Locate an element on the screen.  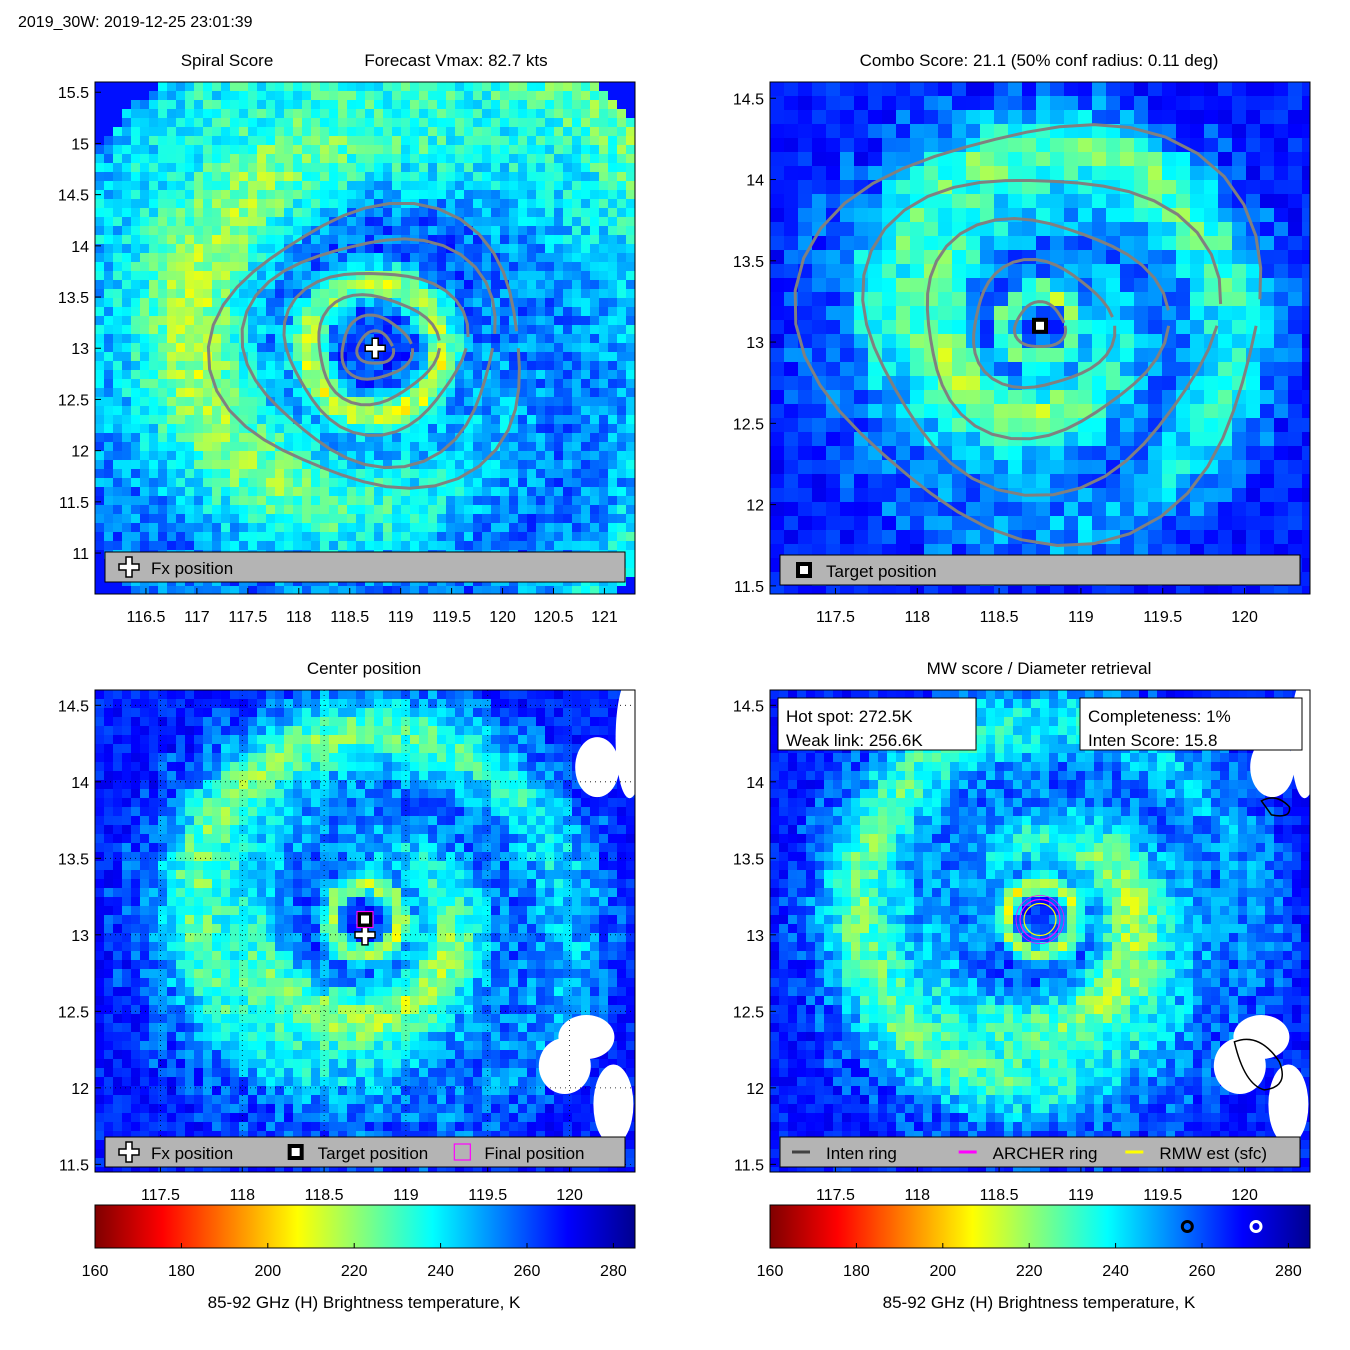
panel3-title: Center position is located at coordinates (364, 668).